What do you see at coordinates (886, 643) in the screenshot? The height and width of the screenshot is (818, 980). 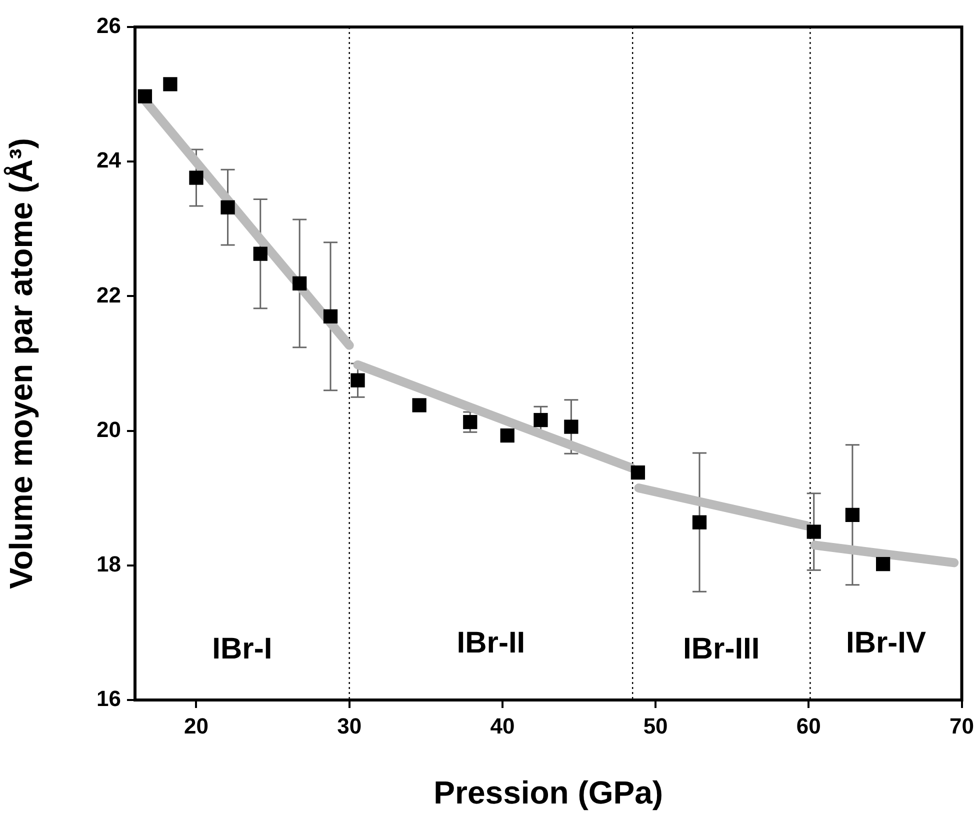 I see `annotation: IBr-IV` at bounding box center [886, 643].